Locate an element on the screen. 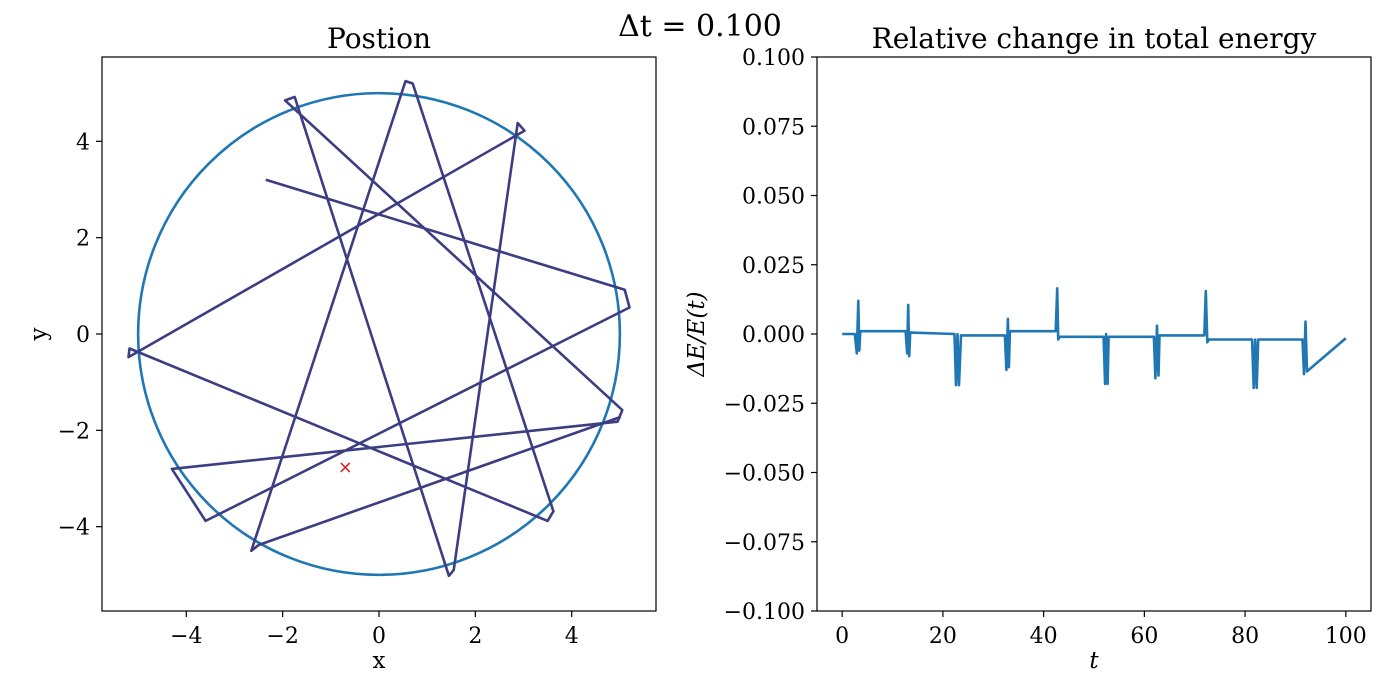 This screenshot has height=700, width=1400. energy-title: Relative change in total energy is located at coordinates (1094, 38).